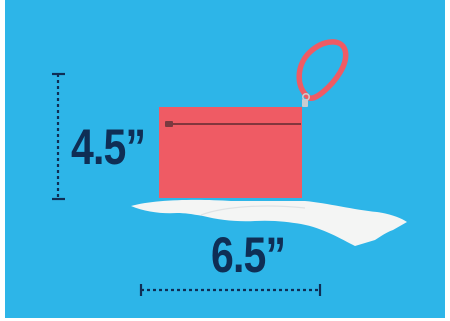 This screenshot has height=321, width=450. I want to click on hand-icon, so click(269, 222).